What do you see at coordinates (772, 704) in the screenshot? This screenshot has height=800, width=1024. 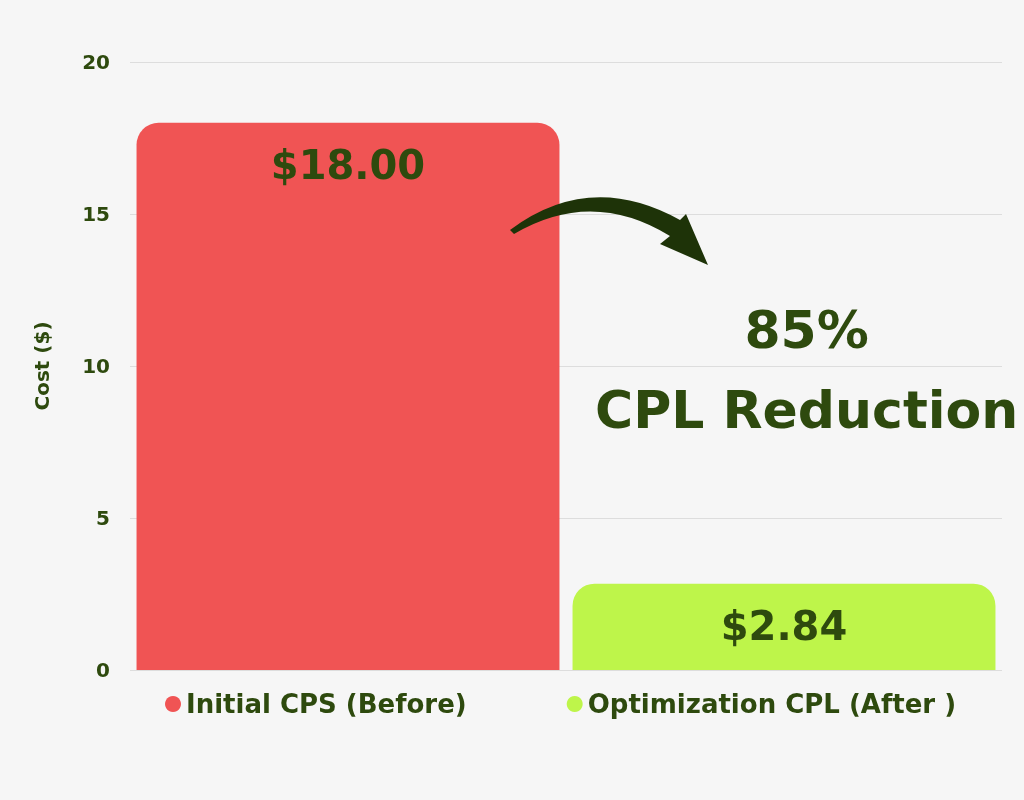 I see `legend-label: Optimization CPL (After )` at bounding box center [772, 704].